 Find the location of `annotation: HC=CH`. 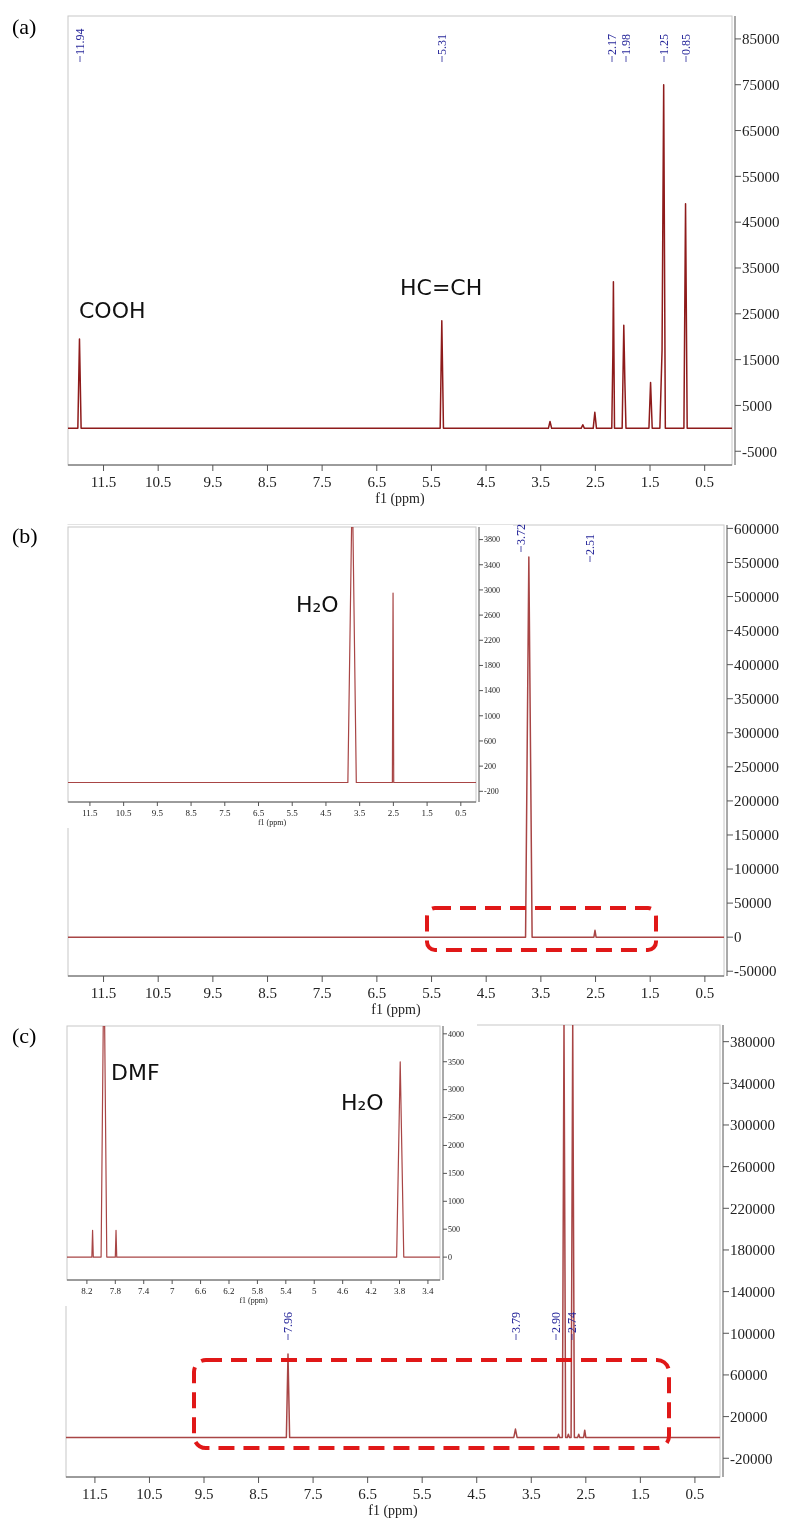

annotation: HC=CH is located at coordinates (441, 287).